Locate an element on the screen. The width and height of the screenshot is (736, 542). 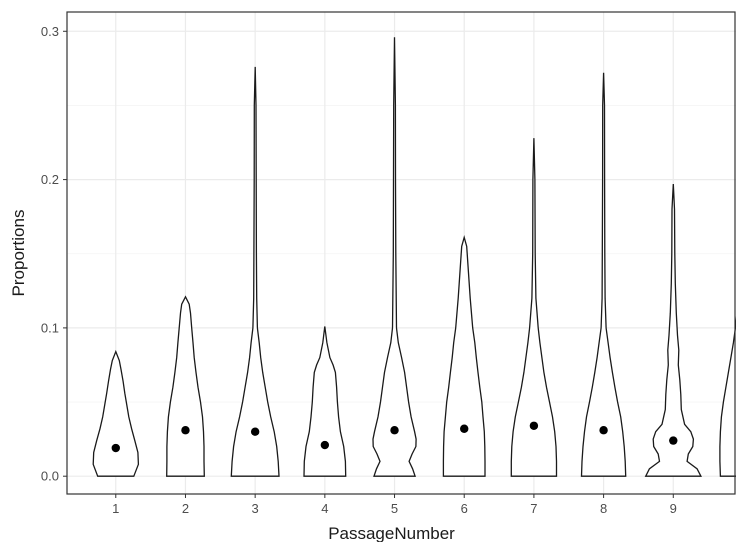
y-axis-title: Proportions is located at coordinates (18, 253).